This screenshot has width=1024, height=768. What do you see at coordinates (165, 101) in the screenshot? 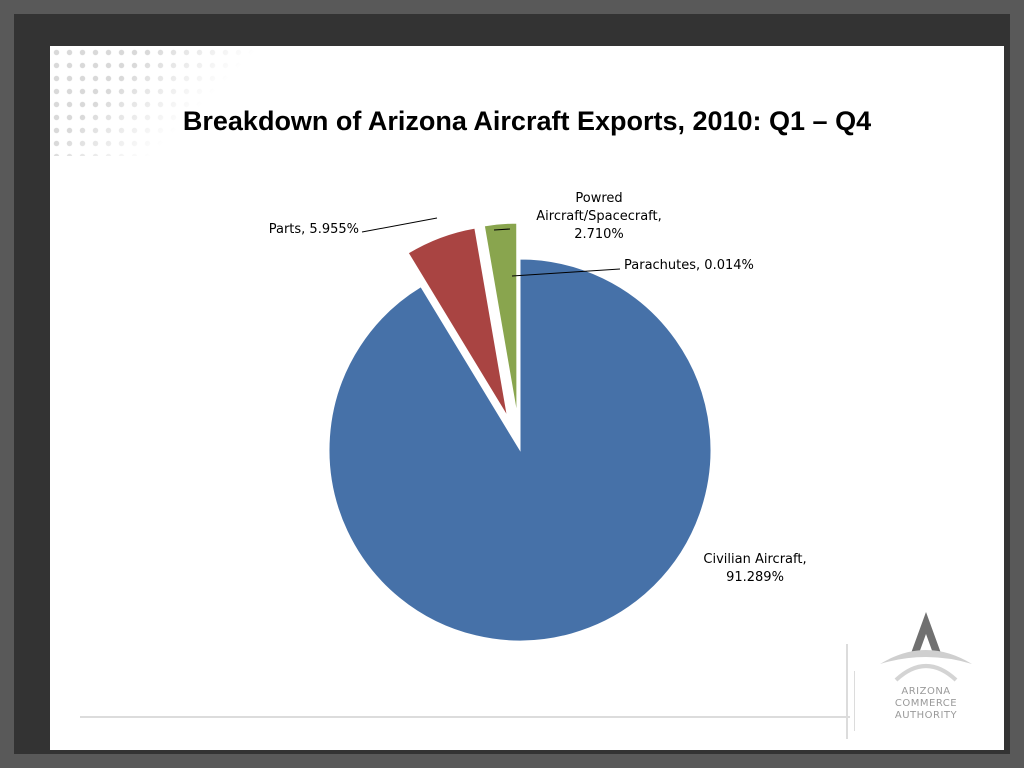
I see `decorative-dot-pattern` at bounding box center [165, 101].